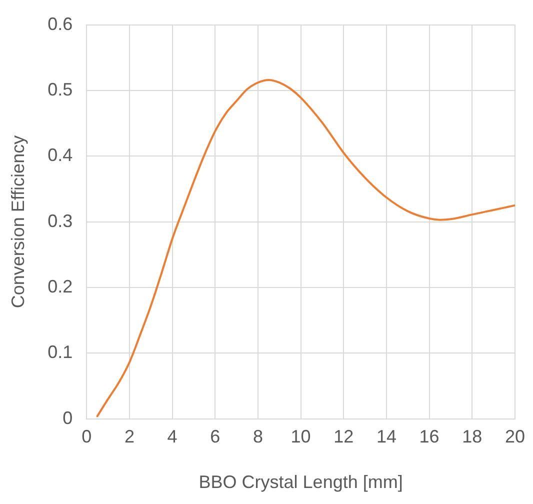 The width and height of the screenshot is (533, 504). I want to click on x-tick-label: 14, so click(386, 436).